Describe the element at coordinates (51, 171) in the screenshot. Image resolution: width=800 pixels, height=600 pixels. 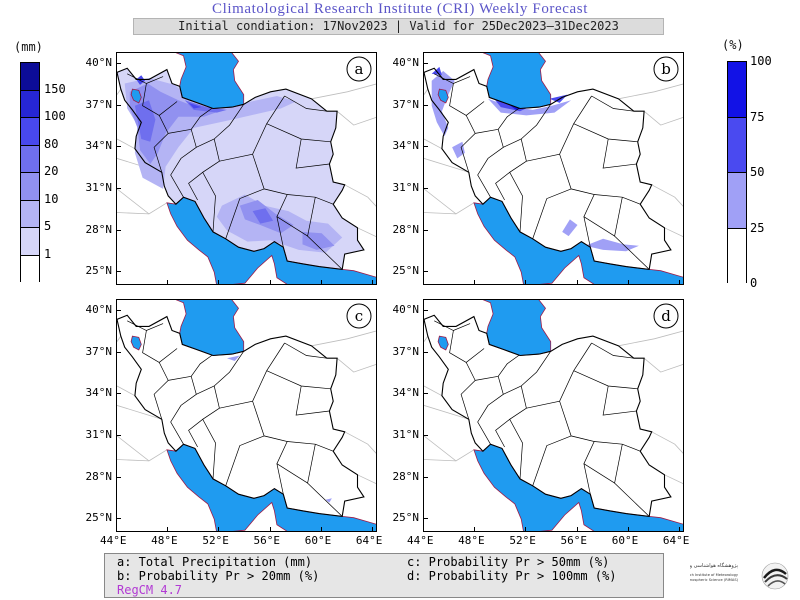
I see `colorbar-level-label: 20` at that location.